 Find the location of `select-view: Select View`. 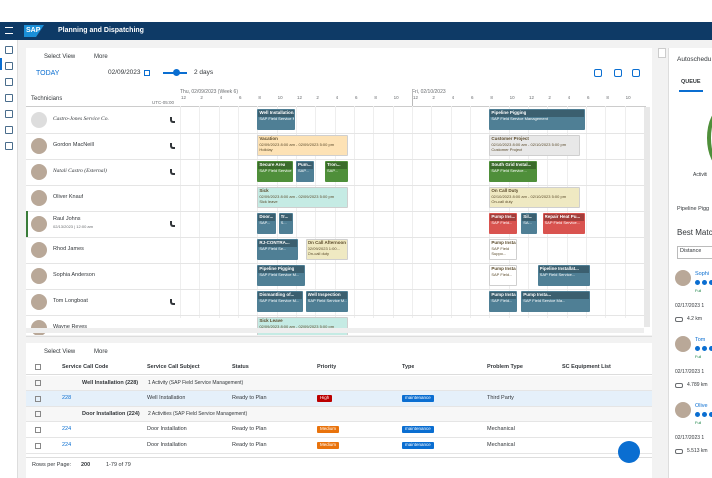

select-view: Select View is located at coordinates (60, 57).